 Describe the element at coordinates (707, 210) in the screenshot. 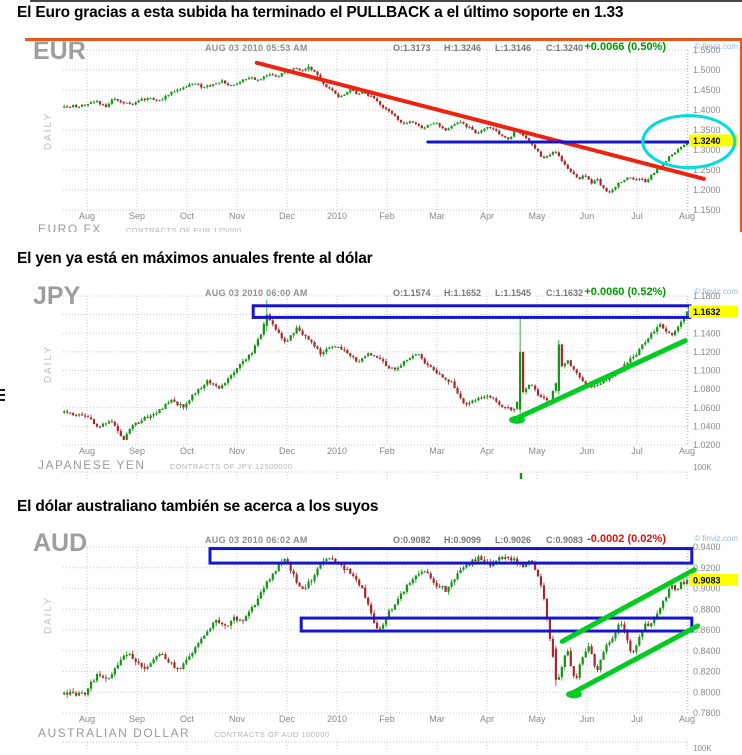

I see `price-tick-label: 1.1500` at that location.